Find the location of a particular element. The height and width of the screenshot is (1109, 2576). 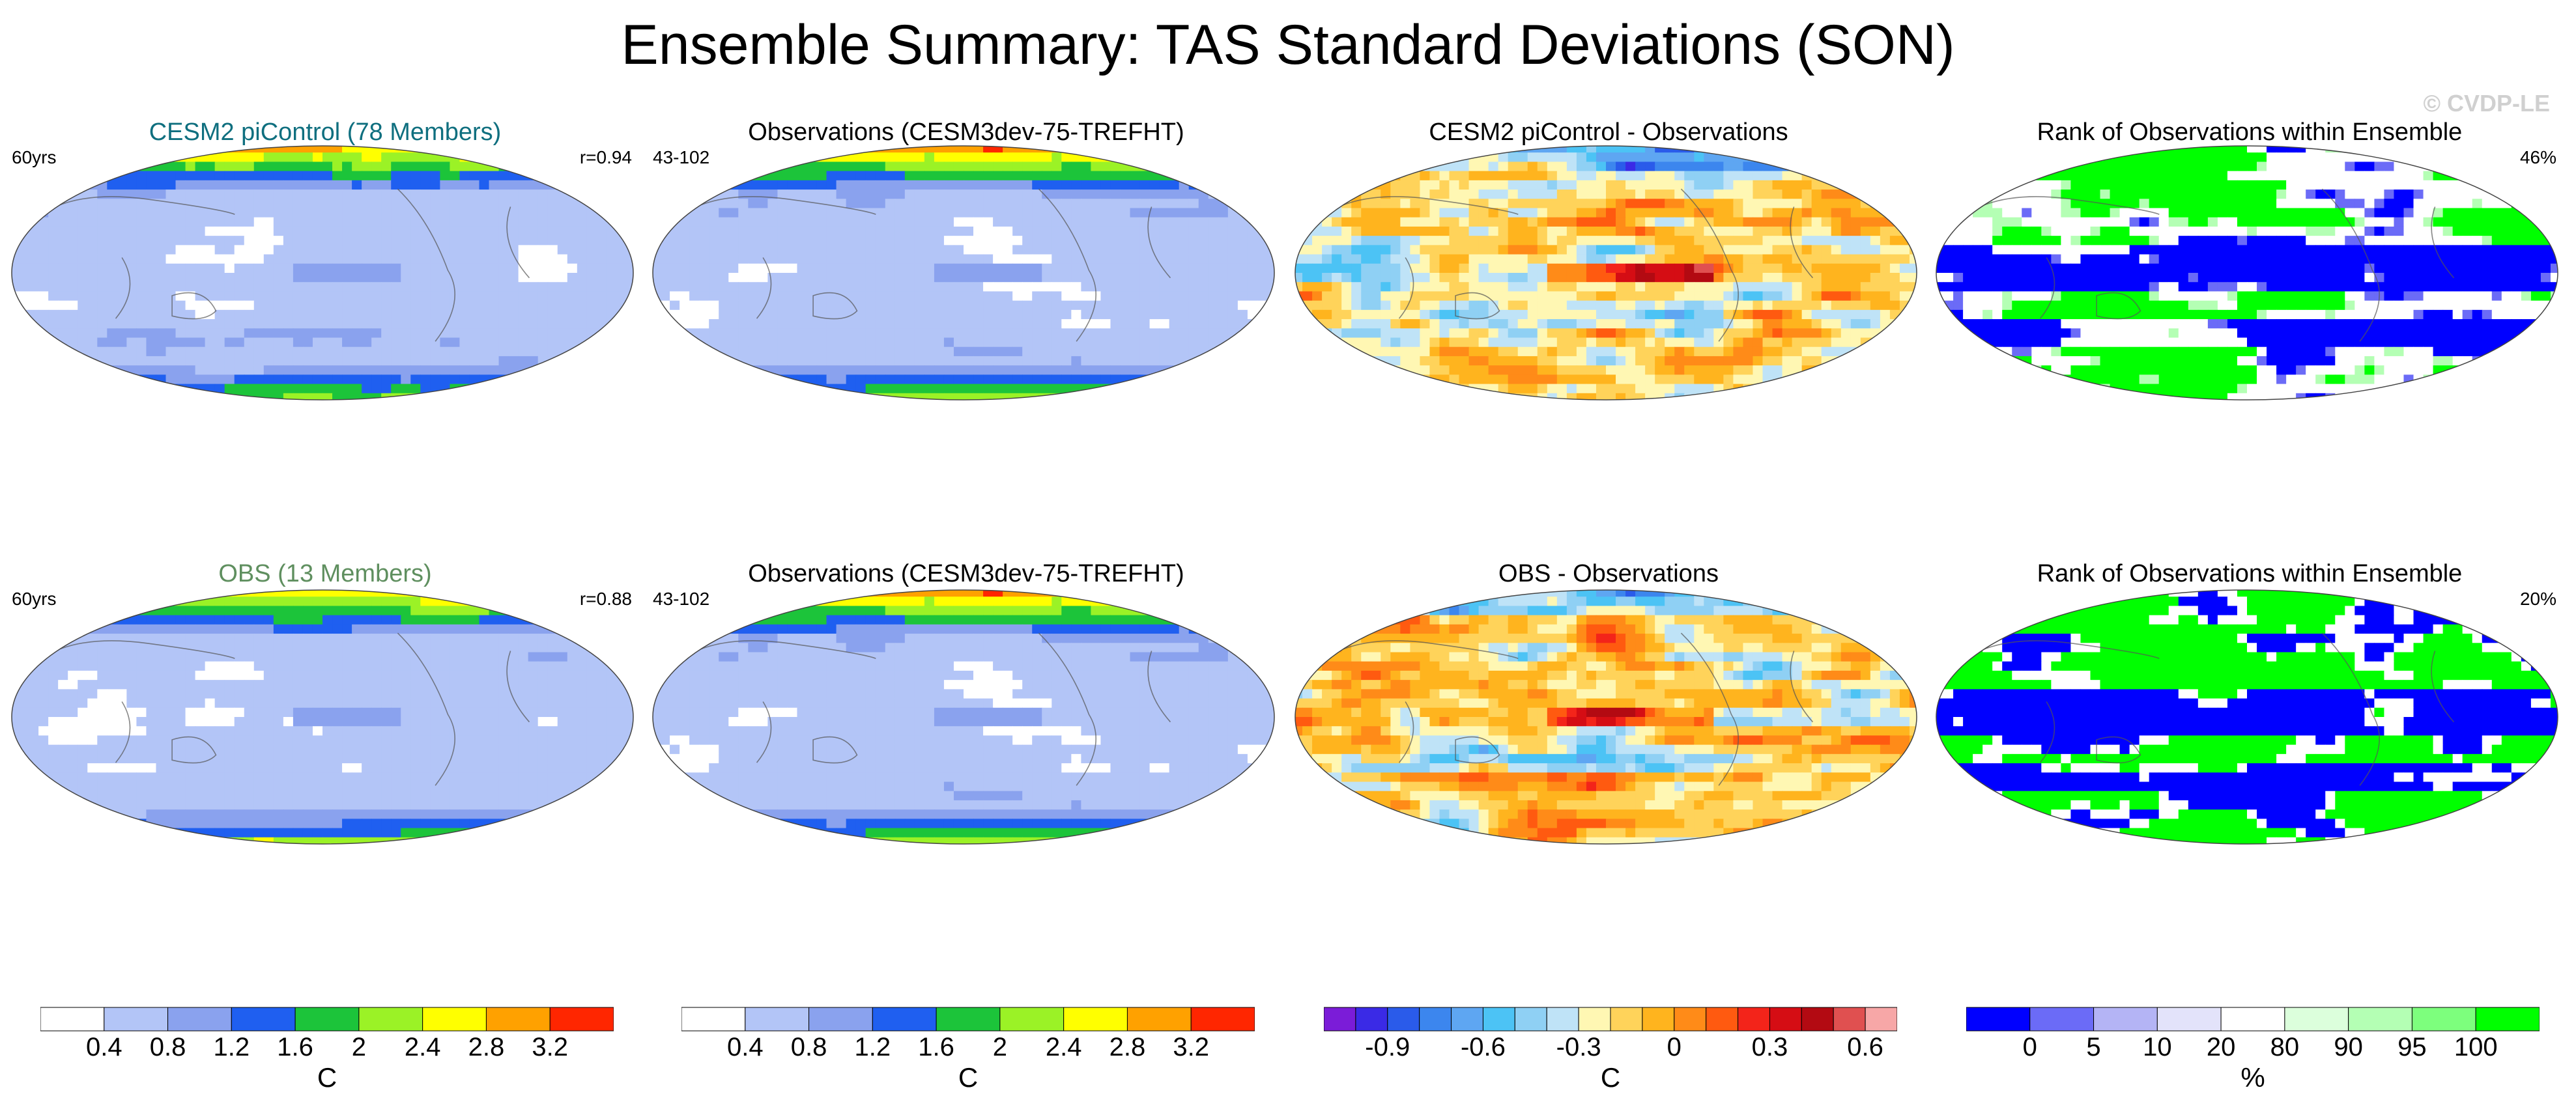

colorbar-tick-label: 1.6 is located at coordinates (936, 1047).